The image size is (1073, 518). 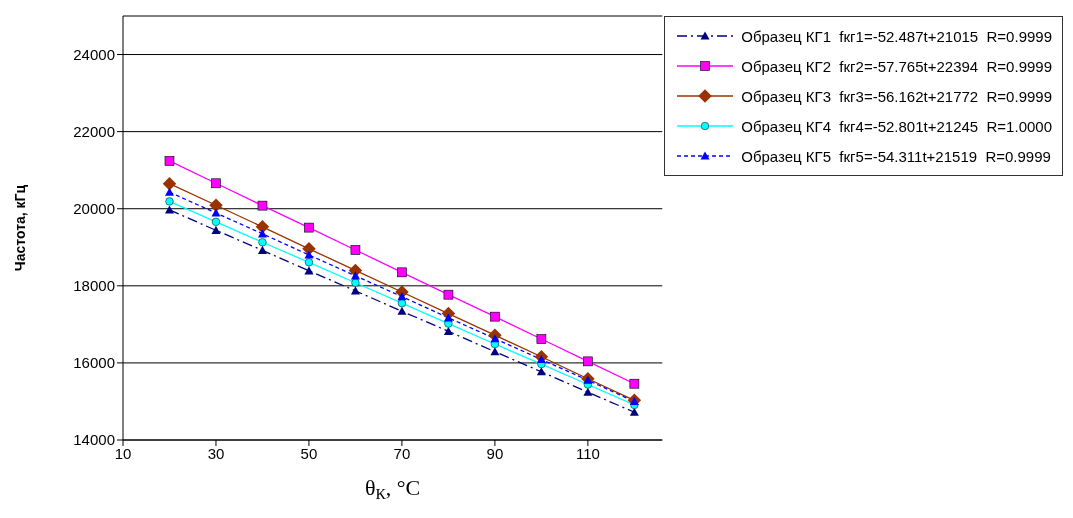 What do you see at coordinates (94, 54) in the screenshot?
I see `y-tick-label: 24000` at bounding box center [94, 54].